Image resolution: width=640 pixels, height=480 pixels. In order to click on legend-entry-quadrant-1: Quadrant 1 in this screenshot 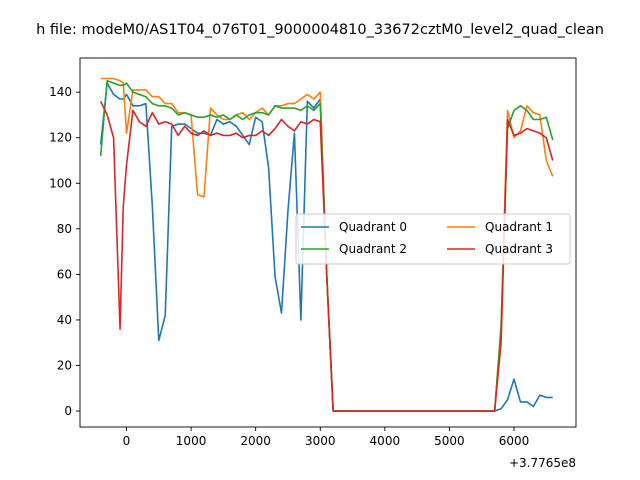, I will do `click(500, 227)`.